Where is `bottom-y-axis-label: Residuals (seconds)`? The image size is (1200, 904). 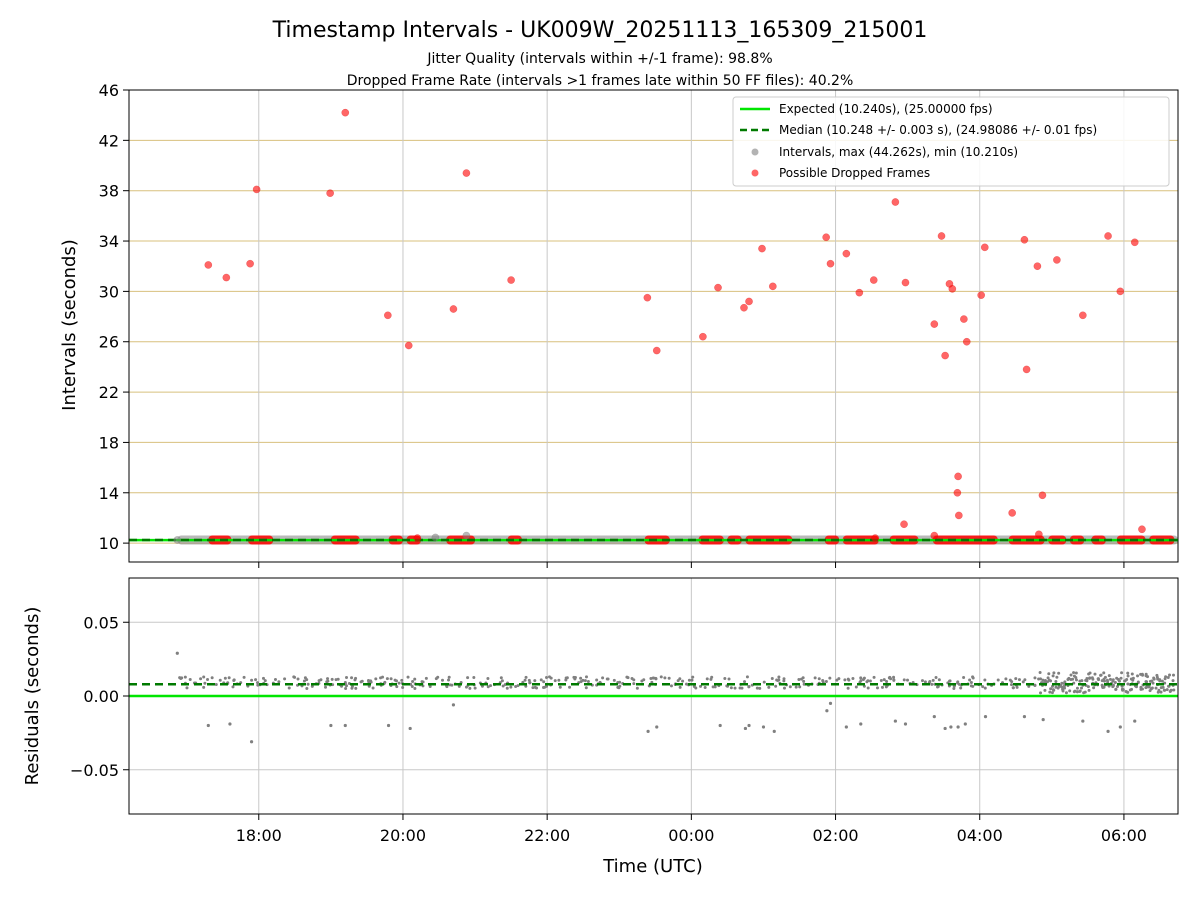
bottom-y-axis-label: Residuals (seconds) is located at coordinates (32, 696).